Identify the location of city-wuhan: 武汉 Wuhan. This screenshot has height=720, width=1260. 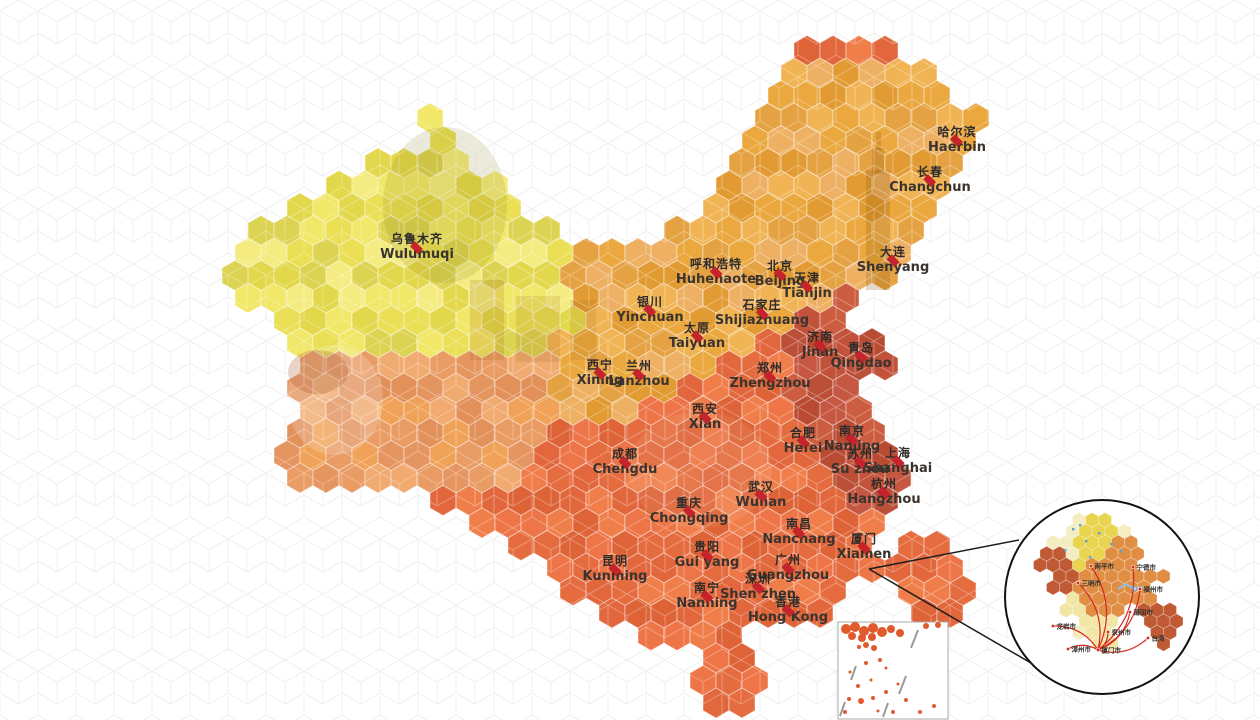
(761, 495).